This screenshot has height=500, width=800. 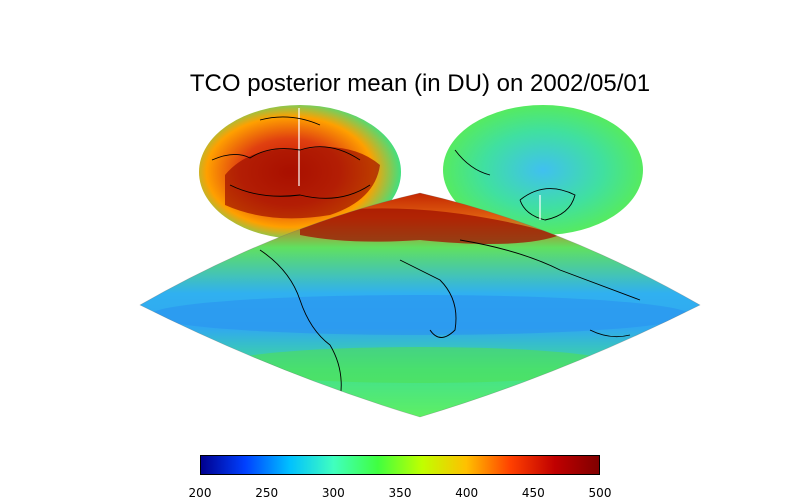 What do you see at coordinates (515, 185) in the screenshot?
I see `south-hemisphere-coastlines` at bounding box center [515, 185].